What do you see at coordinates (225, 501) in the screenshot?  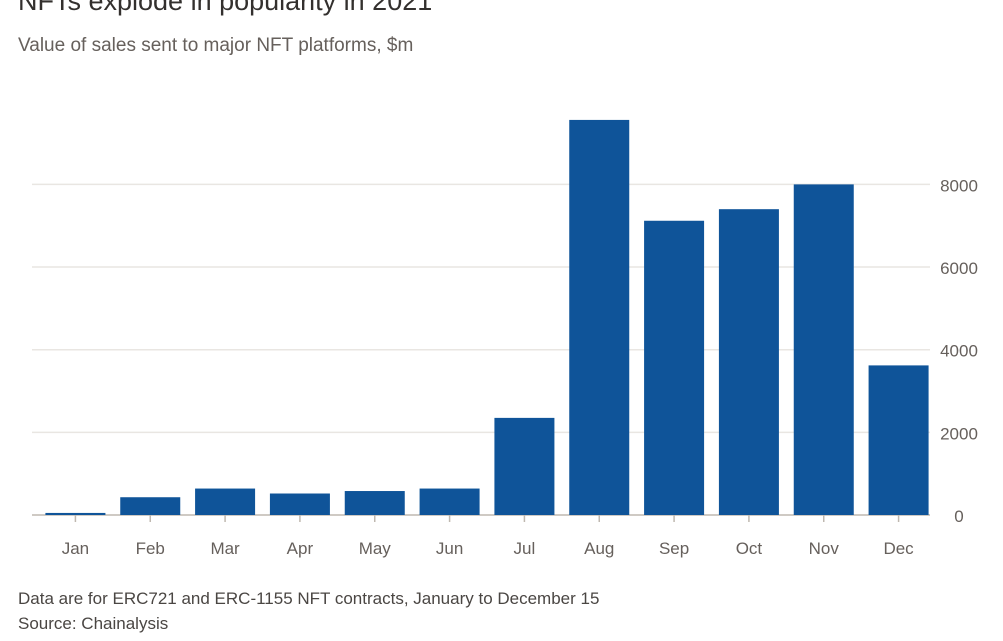 I see `bar-mar` at bounding box center [225, 501].